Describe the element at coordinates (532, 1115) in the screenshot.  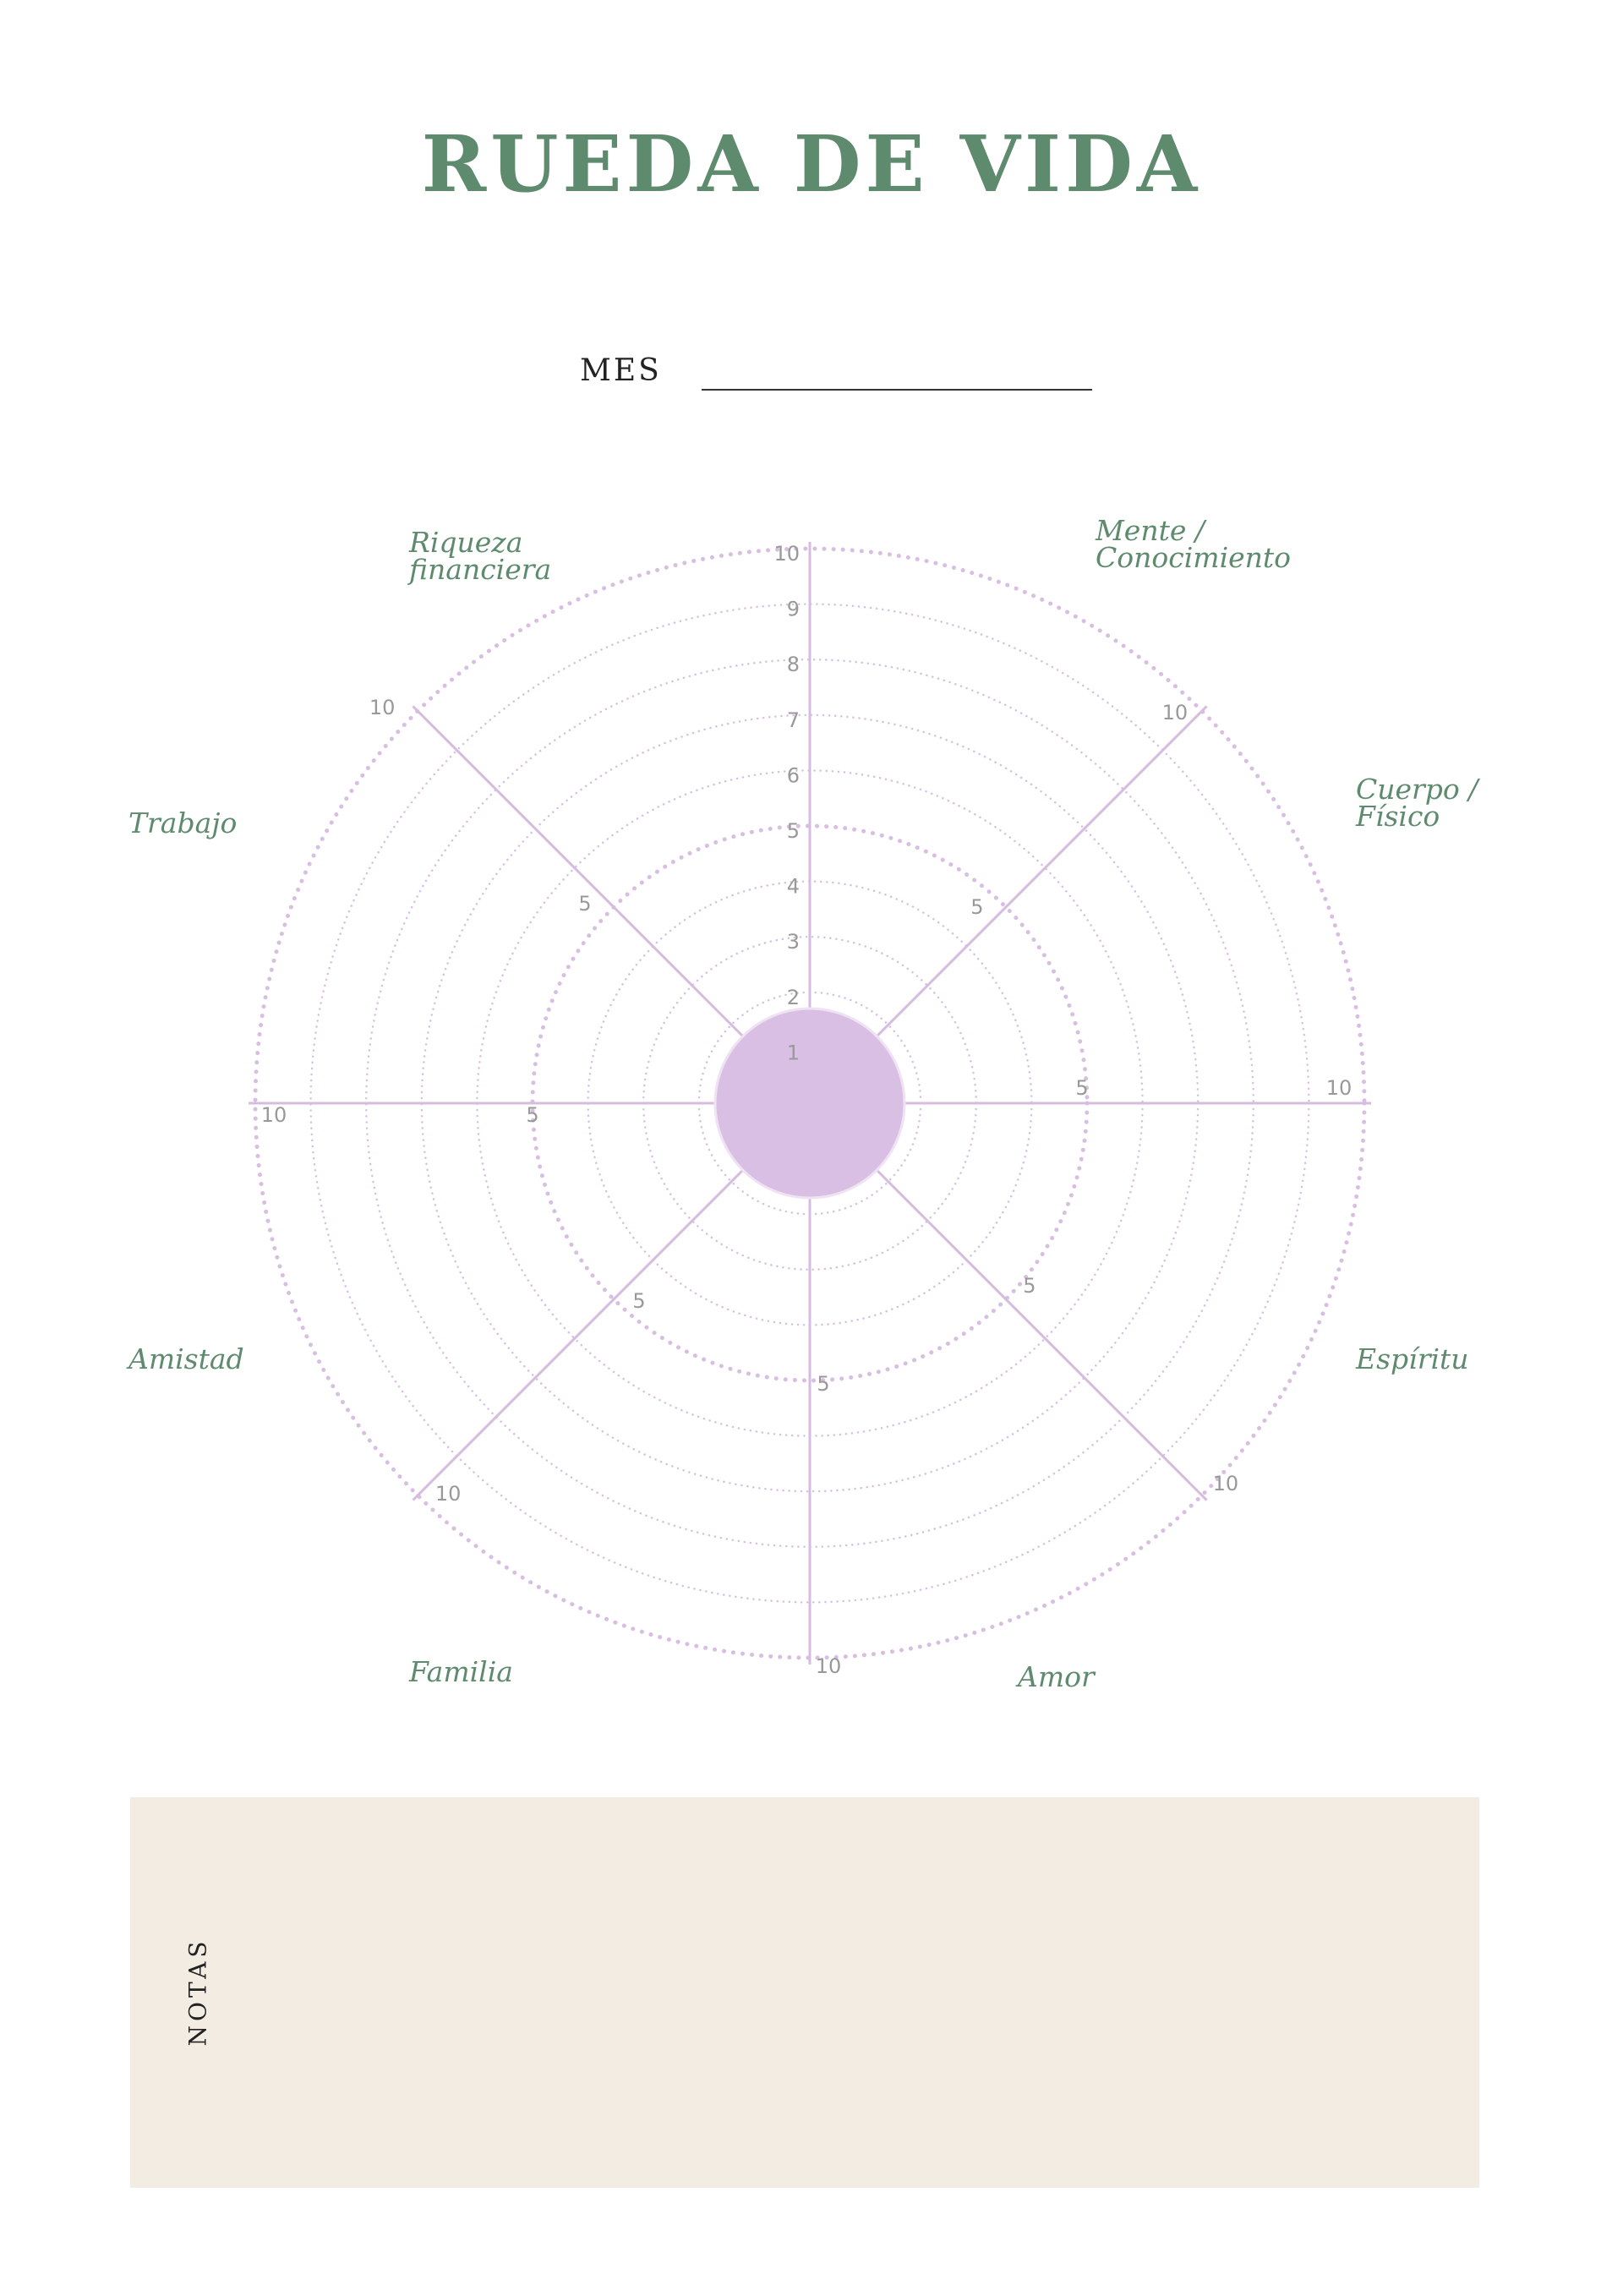
I see `spoke-label-180-5: 5` at that location.